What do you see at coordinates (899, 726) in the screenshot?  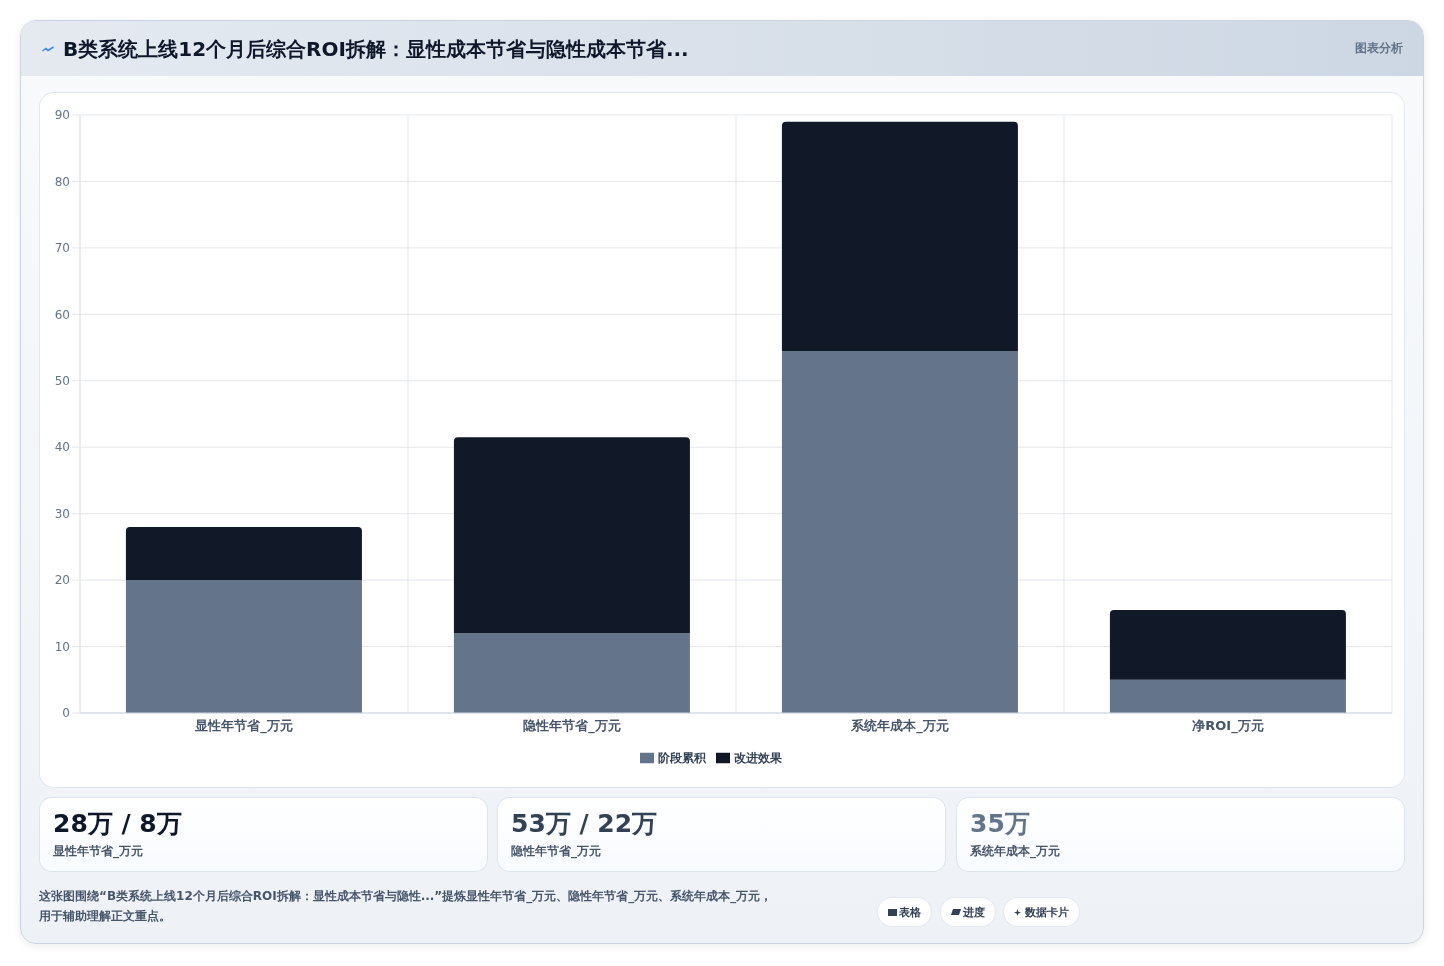 I see `x-tick-label: 系统年成本_万元` at bounding box center [899, 726].